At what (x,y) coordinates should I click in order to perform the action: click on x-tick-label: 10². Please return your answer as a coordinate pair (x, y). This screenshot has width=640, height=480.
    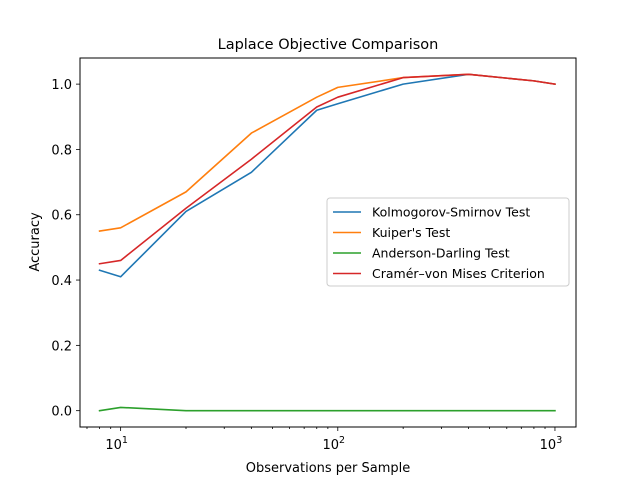
    Looking at the image, I should click on (333, 444).